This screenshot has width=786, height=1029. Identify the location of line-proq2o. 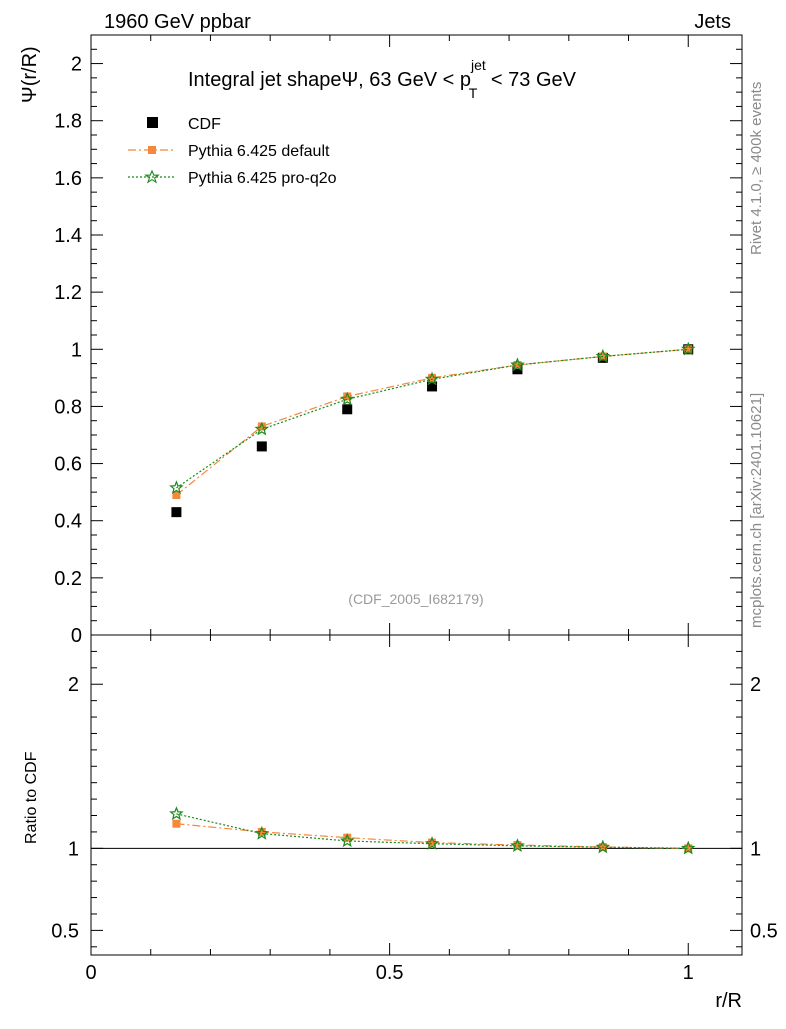
(432, 418).